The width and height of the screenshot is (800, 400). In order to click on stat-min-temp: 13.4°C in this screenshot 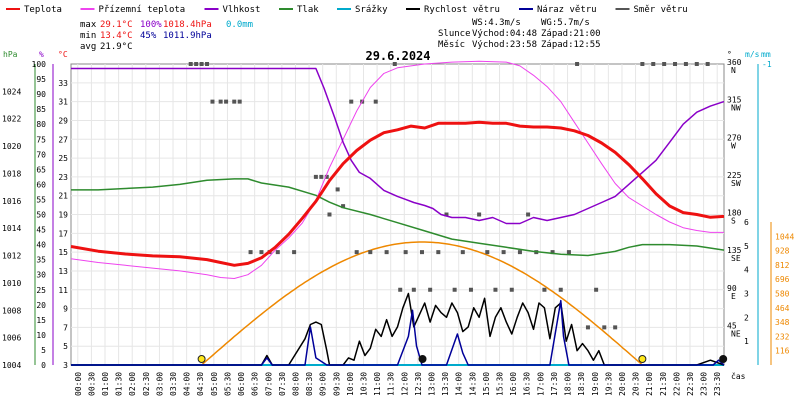, I will do `click(116, 36)`.